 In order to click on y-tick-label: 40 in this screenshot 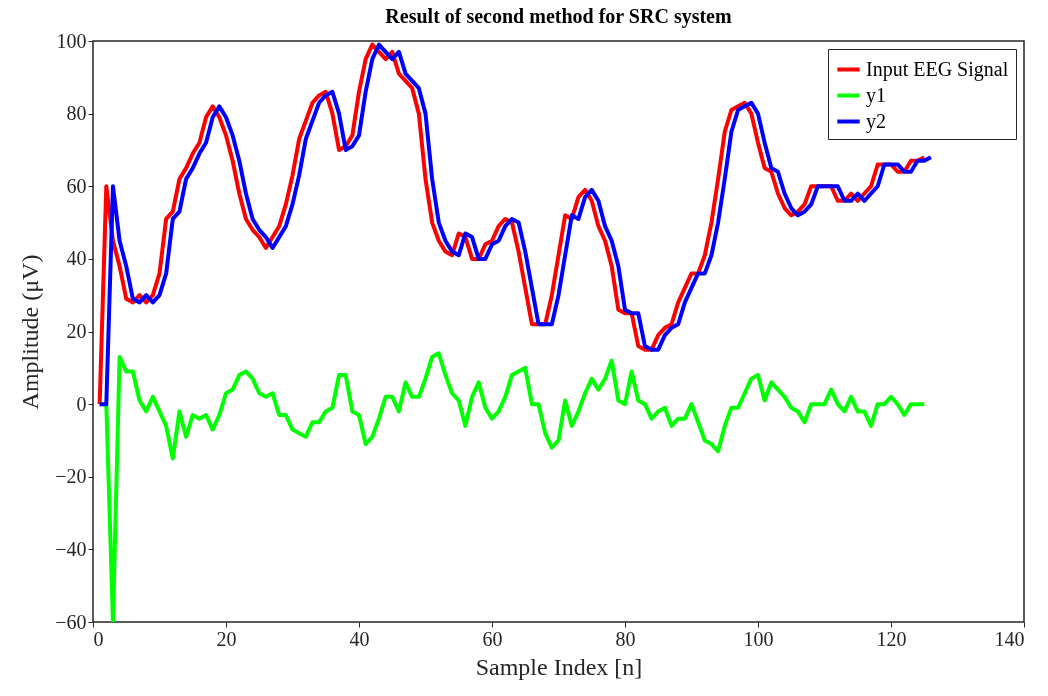, I will do `click(76, 258)`.